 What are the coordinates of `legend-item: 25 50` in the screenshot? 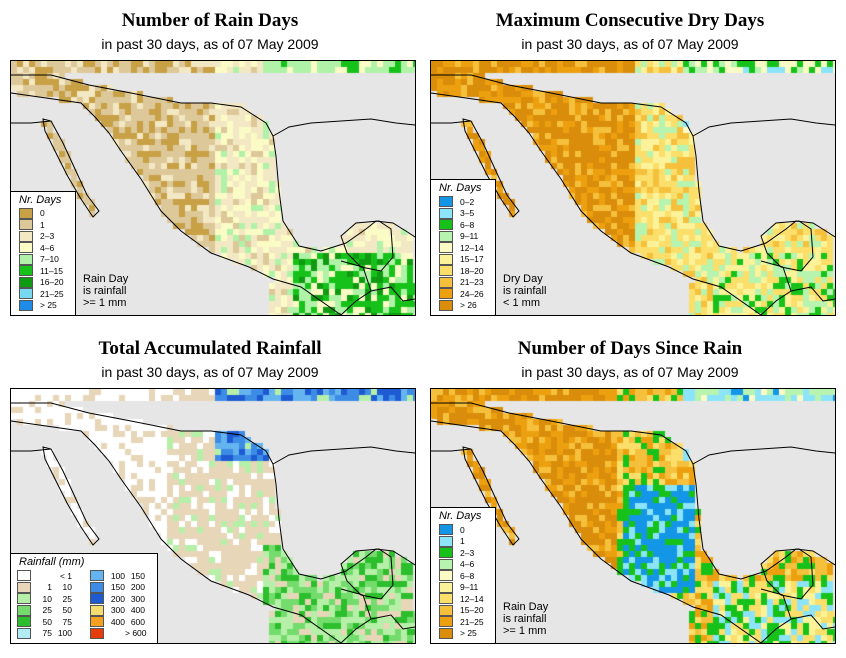 It's located at (47, 610).